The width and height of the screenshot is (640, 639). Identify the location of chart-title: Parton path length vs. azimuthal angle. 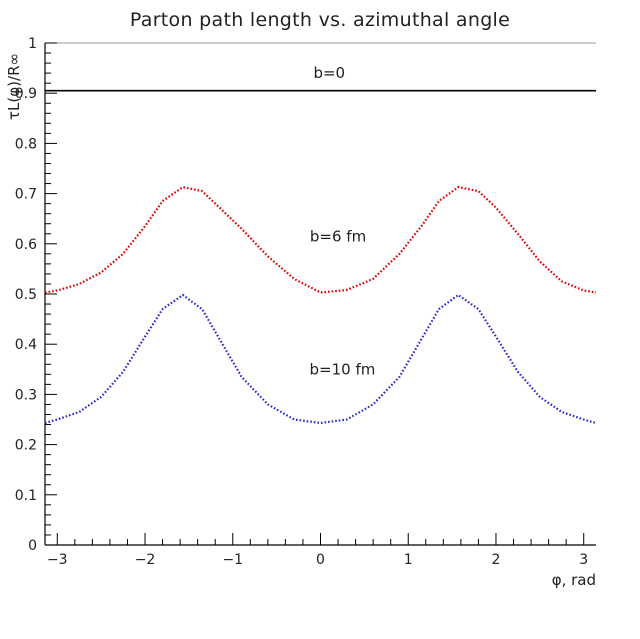
(320, 20).